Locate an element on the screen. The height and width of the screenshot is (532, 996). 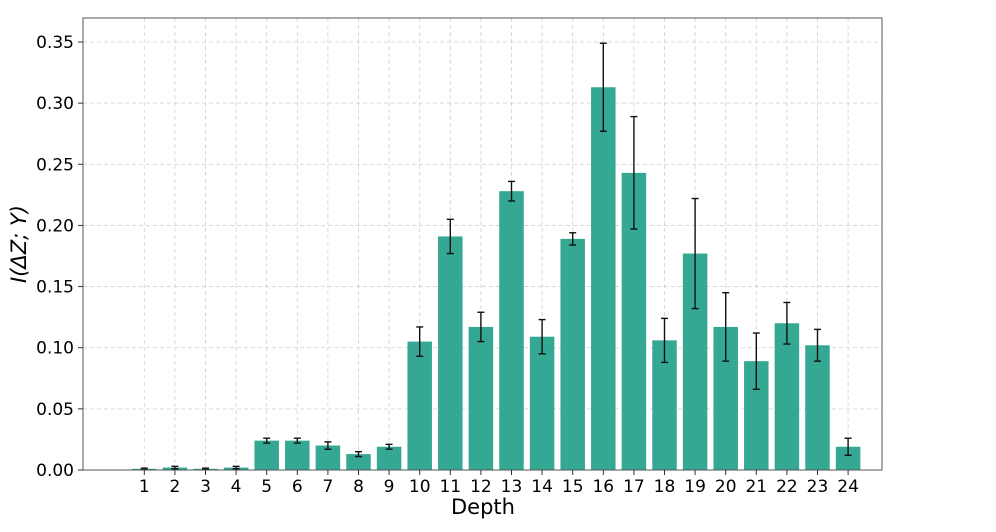
x-tick-label: 19 is located at coordinates (695, 487).